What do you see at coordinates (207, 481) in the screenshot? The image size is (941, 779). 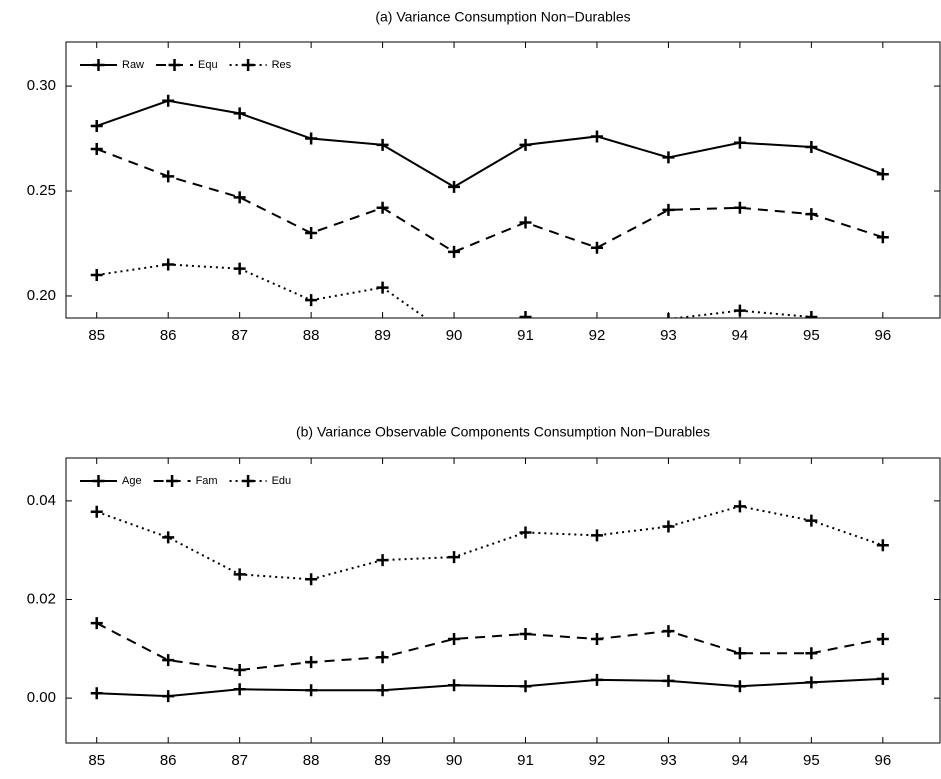 I see `legend-label: Fam` at bounding box center [207, 481].